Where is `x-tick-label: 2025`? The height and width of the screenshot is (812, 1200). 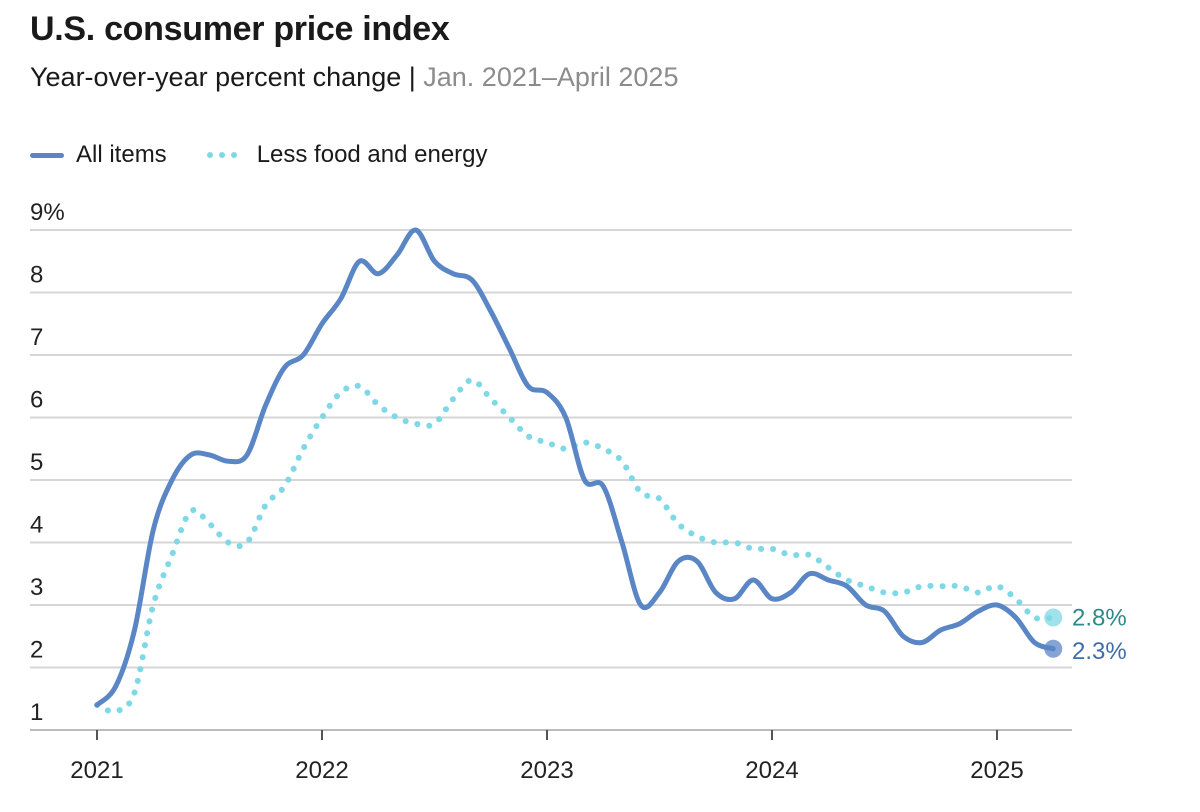 x-tick-label: 2025 is located at coordinates (996, 770).